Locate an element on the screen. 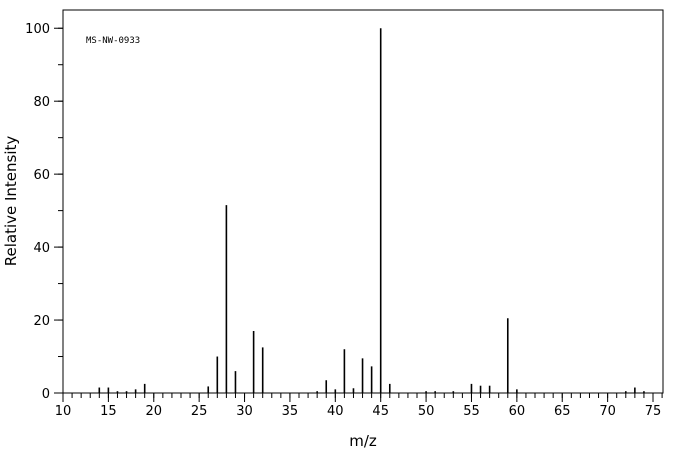 The width and height of the screenshot is (676, 455). y-tick-label: 20 is located at coordinates (41, 321).